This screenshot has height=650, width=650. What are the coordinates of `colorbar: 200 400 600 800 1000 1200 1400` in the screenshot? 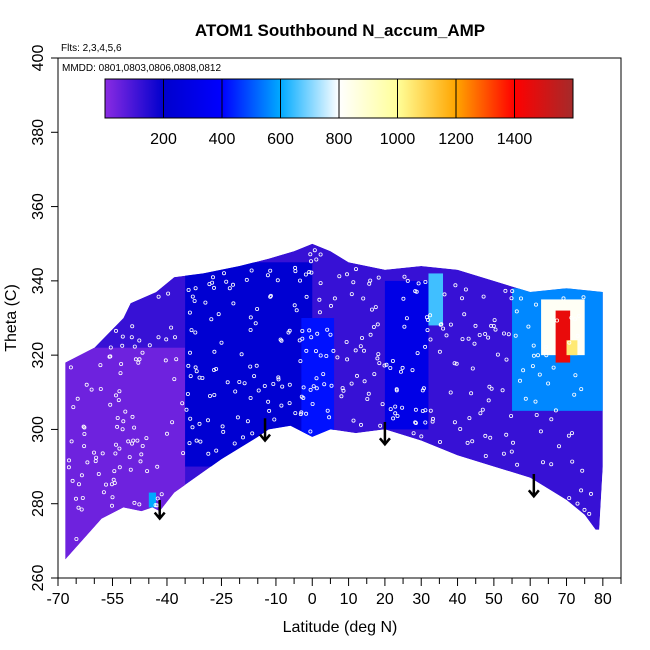 It's located at (339, 113).